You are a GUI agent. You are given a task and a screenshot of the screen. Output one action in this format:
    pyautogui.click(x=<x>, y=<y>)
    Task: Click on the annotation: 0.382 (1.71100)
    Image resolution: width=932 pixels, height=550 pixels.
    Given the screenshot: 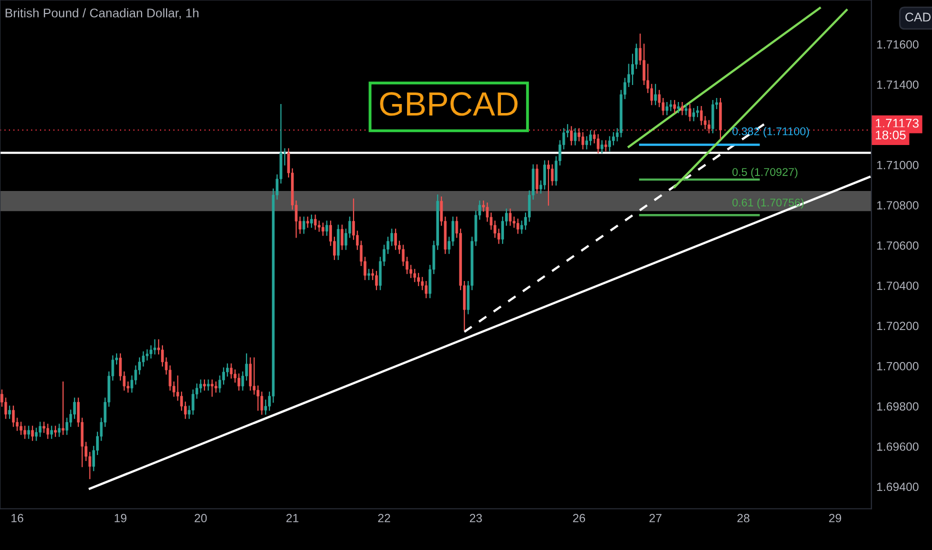 What is the action you would take?
    pyautogui.click(x=770, y=132)
    